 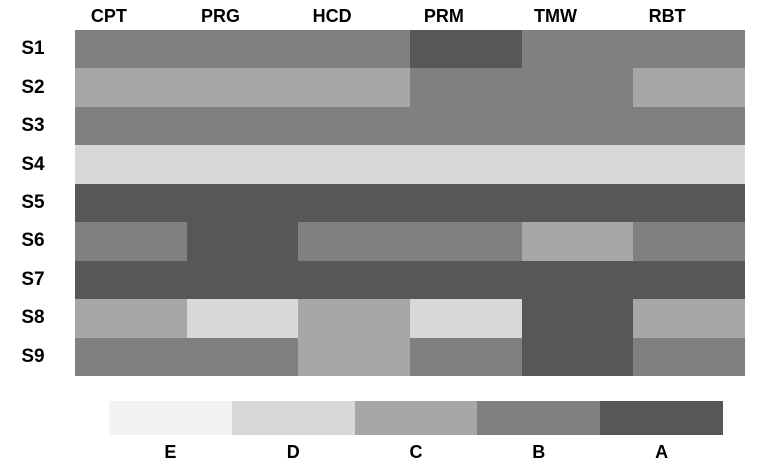 I want to click on row-label-s8: S8, so click(x=33, y=318).